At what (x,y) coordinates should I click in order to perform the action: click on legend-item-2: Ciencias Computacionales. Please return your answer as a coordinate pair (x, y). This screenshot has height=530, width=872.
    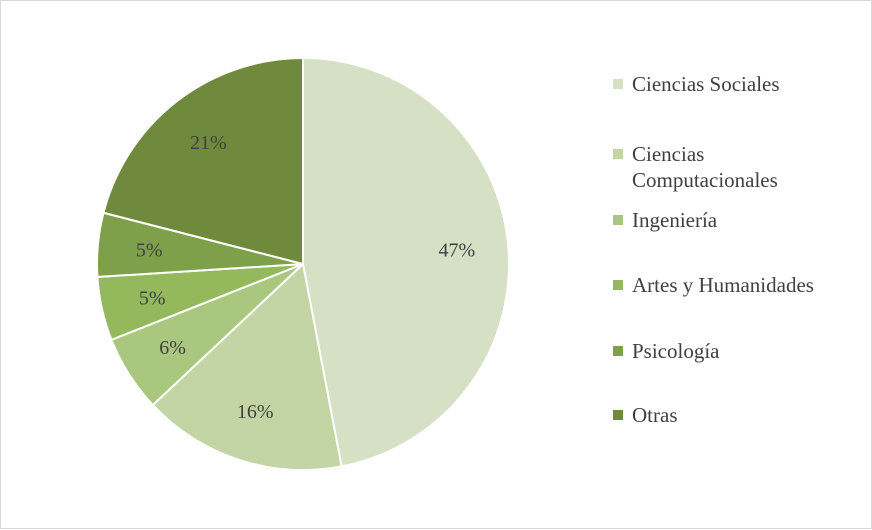
    Looking at the image, I should click on (738, 167).